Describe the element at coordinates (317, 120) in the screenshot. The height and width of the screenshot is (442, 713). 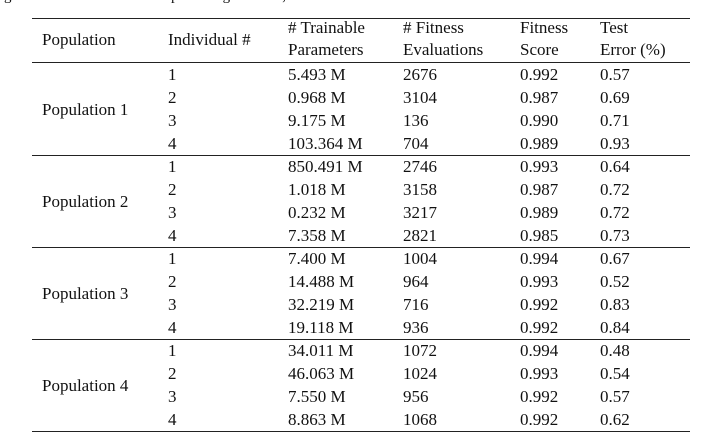
I see `cell: 9.175 M` at that location.